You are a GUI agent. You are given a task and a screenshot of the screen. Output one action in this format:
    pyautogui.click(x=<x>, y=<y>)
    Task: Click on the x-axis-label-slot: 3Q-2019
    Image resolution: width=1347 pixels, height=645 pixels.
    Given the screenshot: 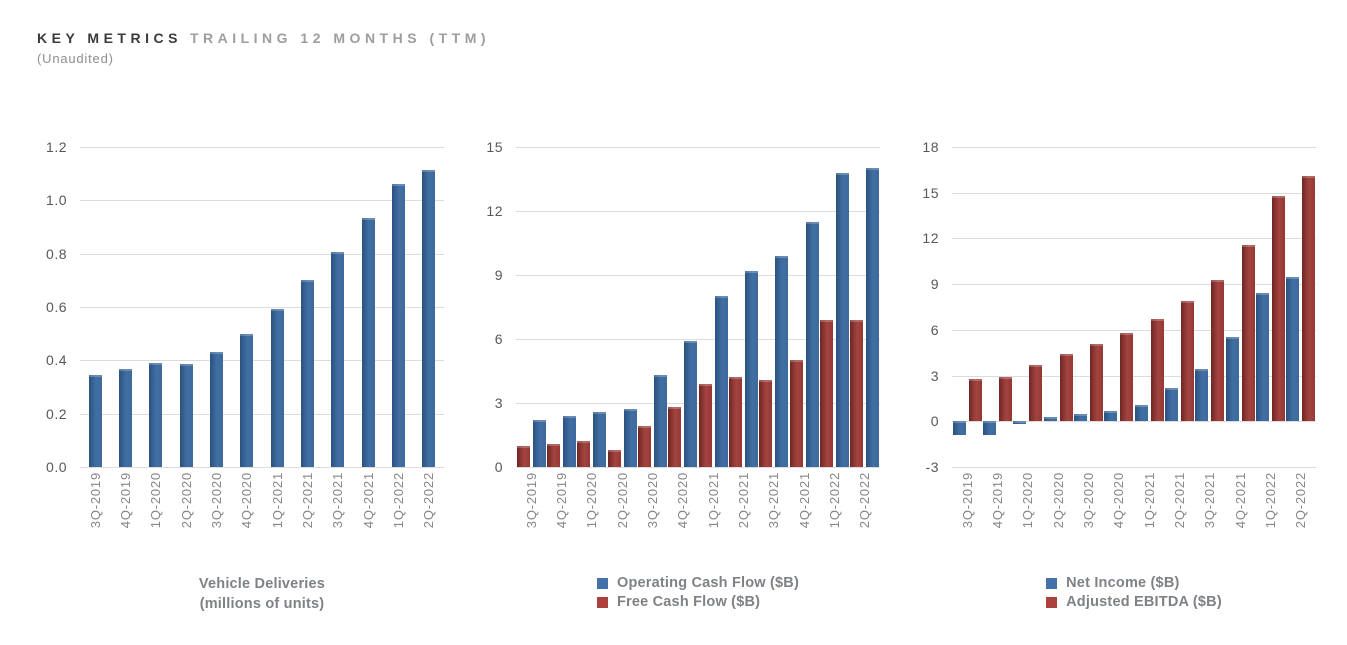 What is the action you would take?
    pyautogui.click(x=95, y=519)
    